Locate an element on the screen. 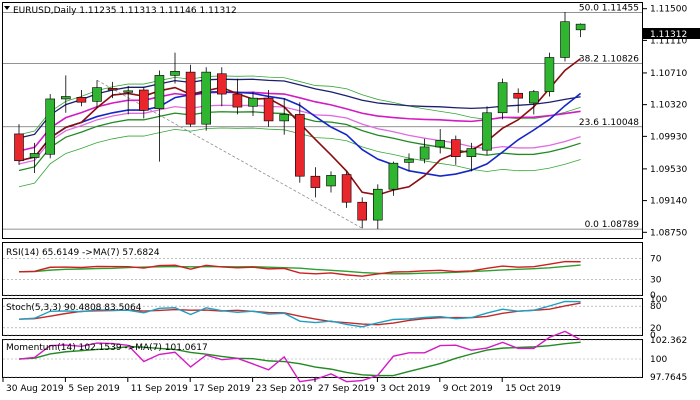 The width and height of the screenshot is (700, 400). momentum-title: Momentum(14) 102.1539 ->MA(7) 101.0617 is located at coordinates (107, 348).